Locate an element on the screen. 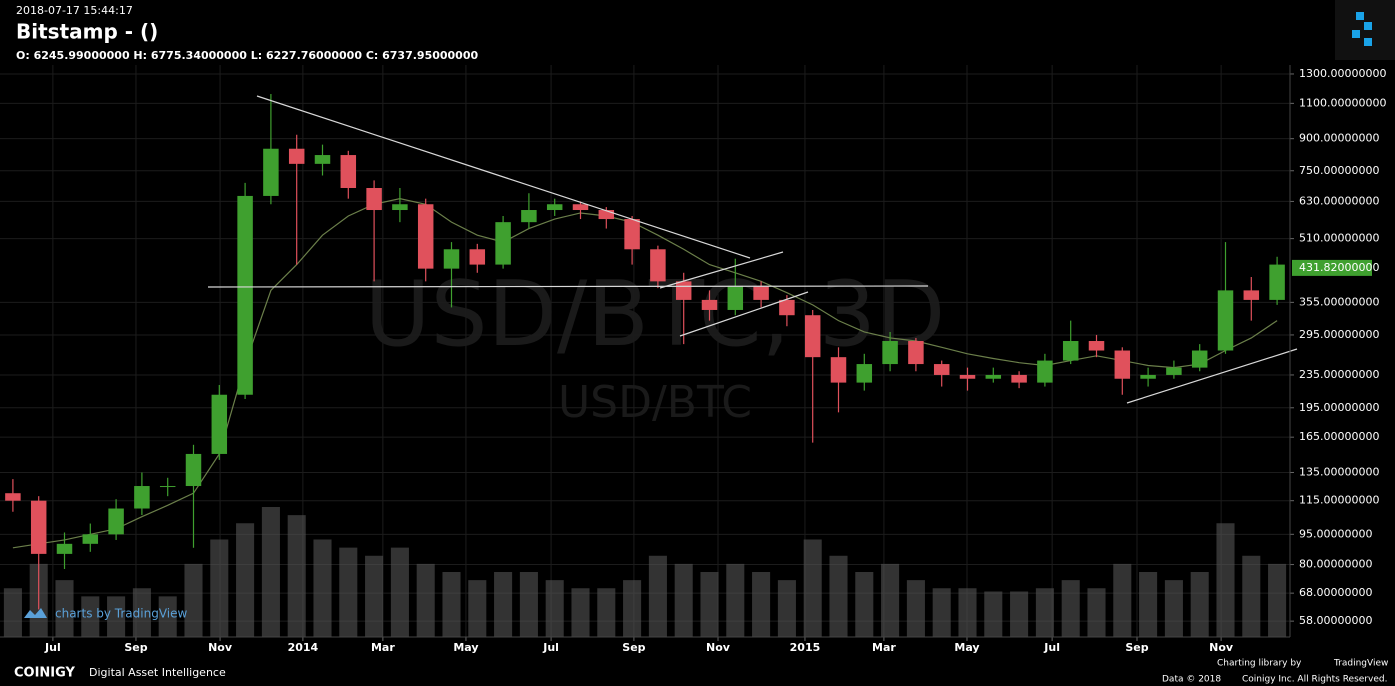  timestamp: 2018-07-17 15:44:17 is located at coordinates (74, 10).